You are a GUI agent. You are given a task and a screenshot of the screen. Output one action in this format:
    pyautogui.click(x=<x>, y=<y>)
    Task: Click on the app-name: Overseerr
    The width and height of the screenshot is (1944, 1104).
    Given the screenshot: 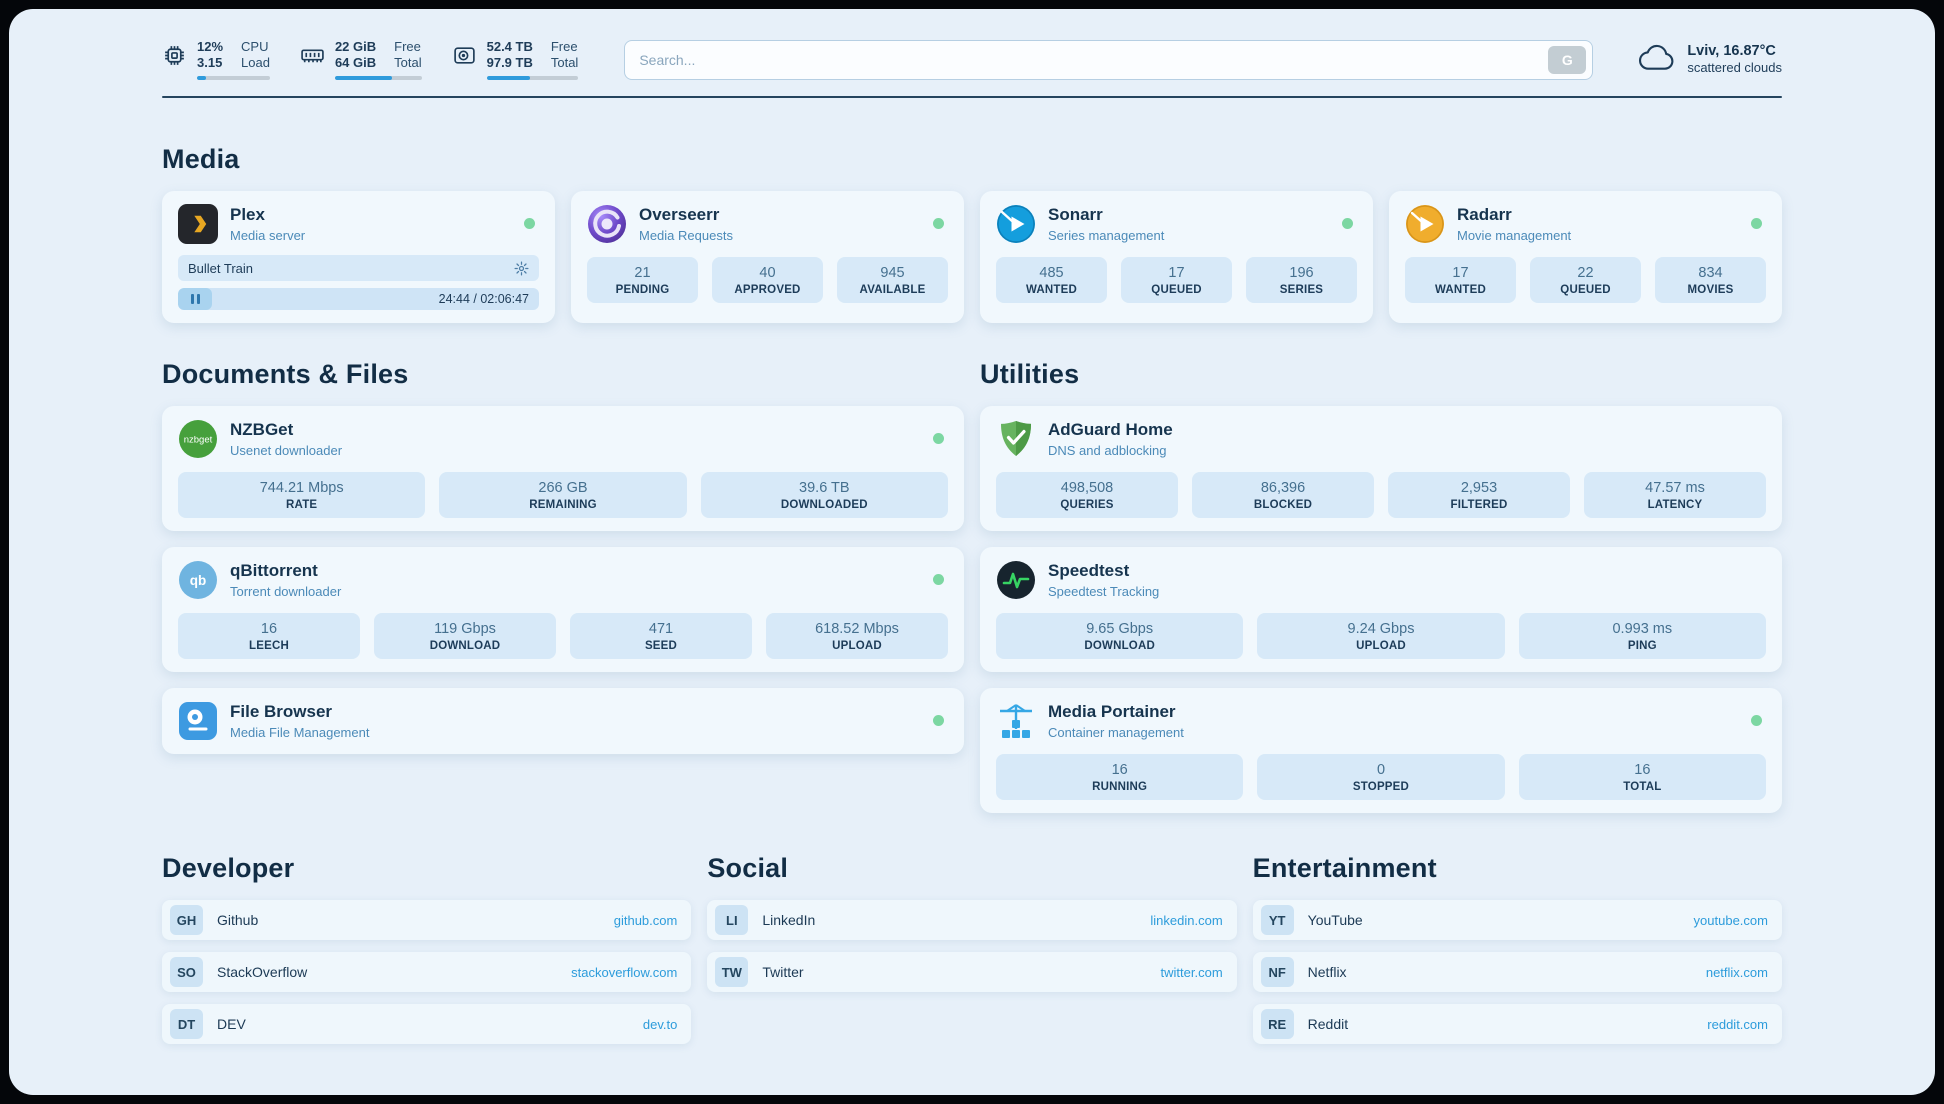 What is the action you would take?
    pyautogui.click(x=679, y=214)
    